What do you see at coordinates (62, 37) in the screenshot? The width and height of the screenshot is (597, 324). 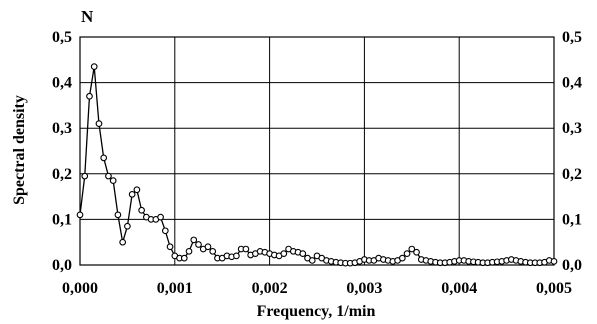 I see `y-tick-label-left-5: 0,5` at bounding box center [62, 37].